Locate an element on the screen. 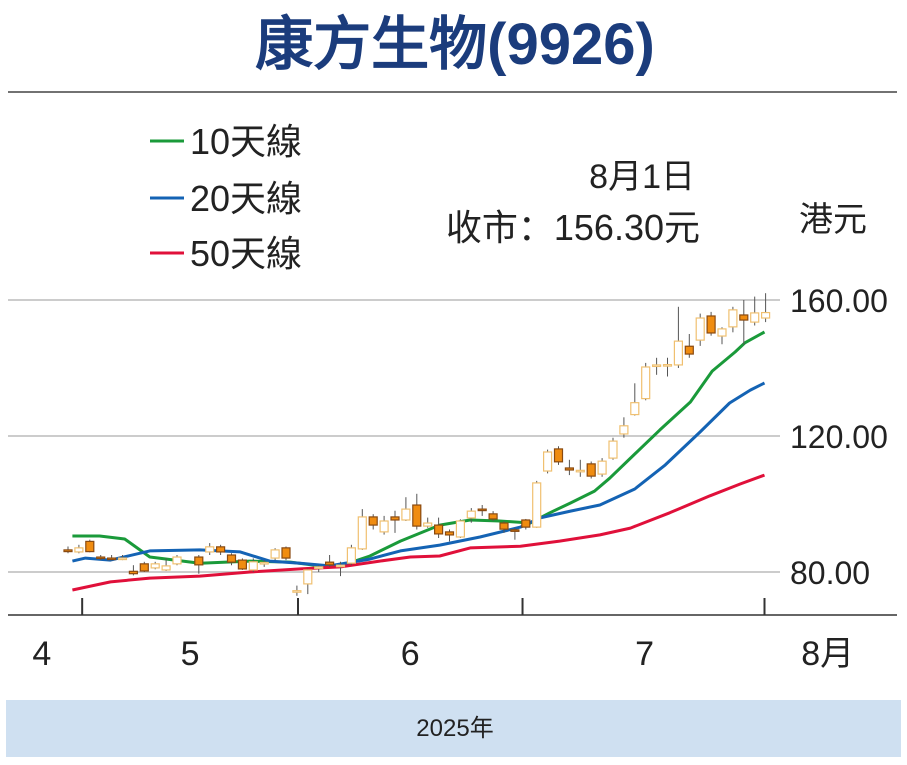 This screenshot has height=765, width=907. legend-label-10: 10天線 is located at coordinates (246, 141).